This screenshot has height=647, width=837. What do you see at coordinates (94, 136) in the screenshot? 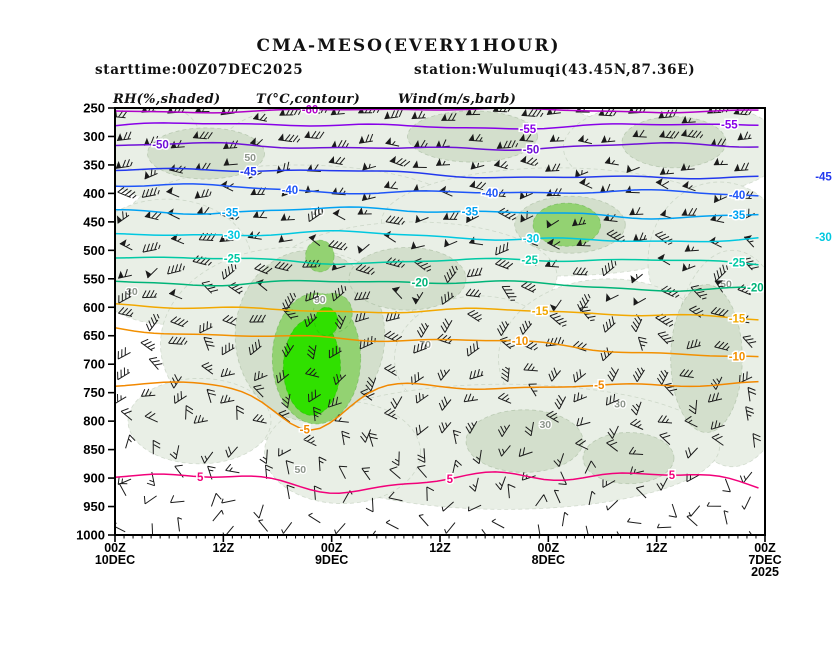
I see `y-axis-label: 300` at bounding box center [94, 136].